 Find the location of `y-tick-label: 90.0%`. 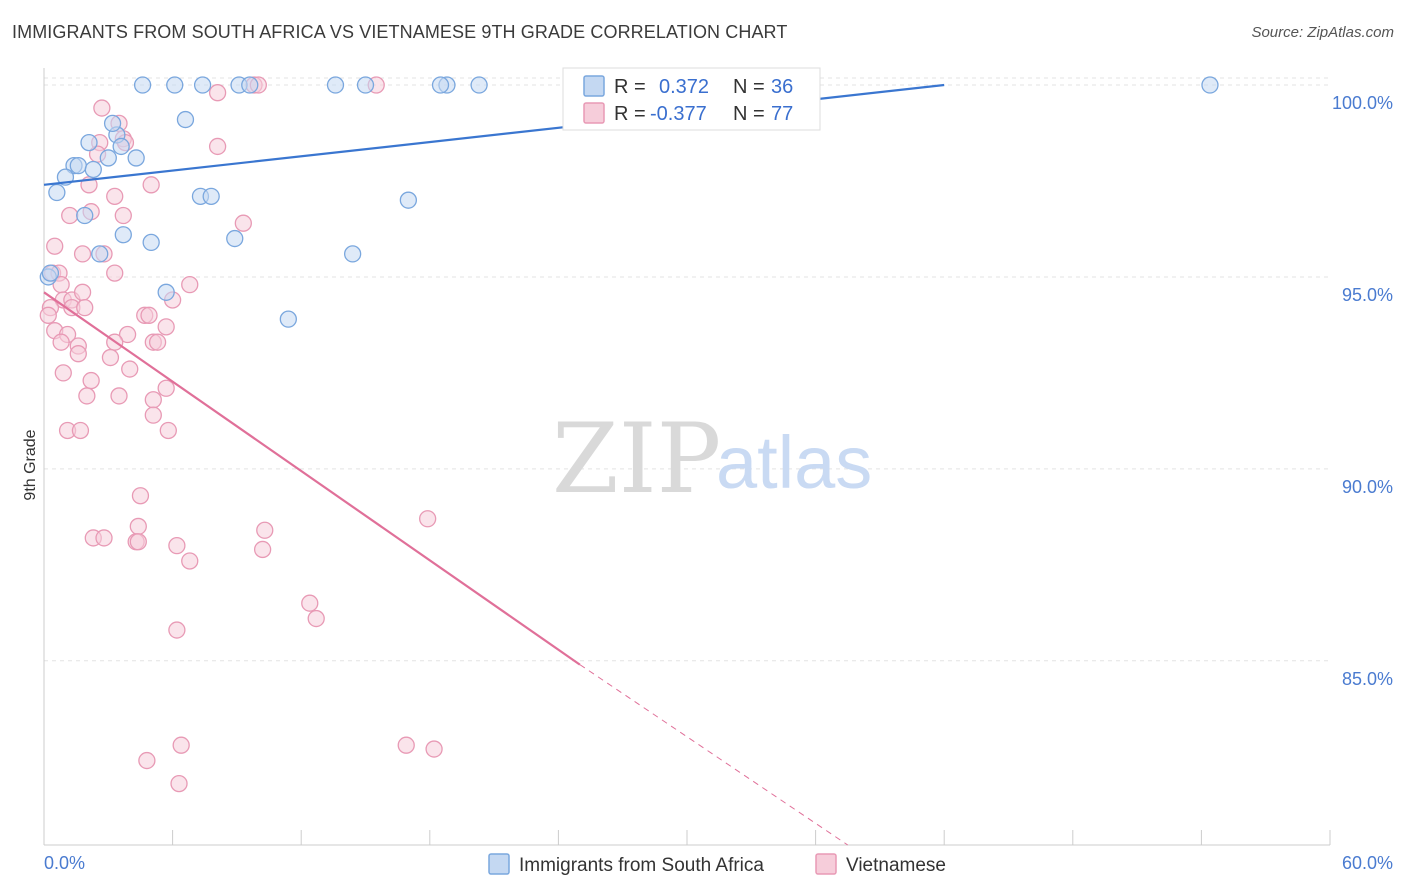

y-tick-label: 90.0% is located at coordinates (1367, 487).